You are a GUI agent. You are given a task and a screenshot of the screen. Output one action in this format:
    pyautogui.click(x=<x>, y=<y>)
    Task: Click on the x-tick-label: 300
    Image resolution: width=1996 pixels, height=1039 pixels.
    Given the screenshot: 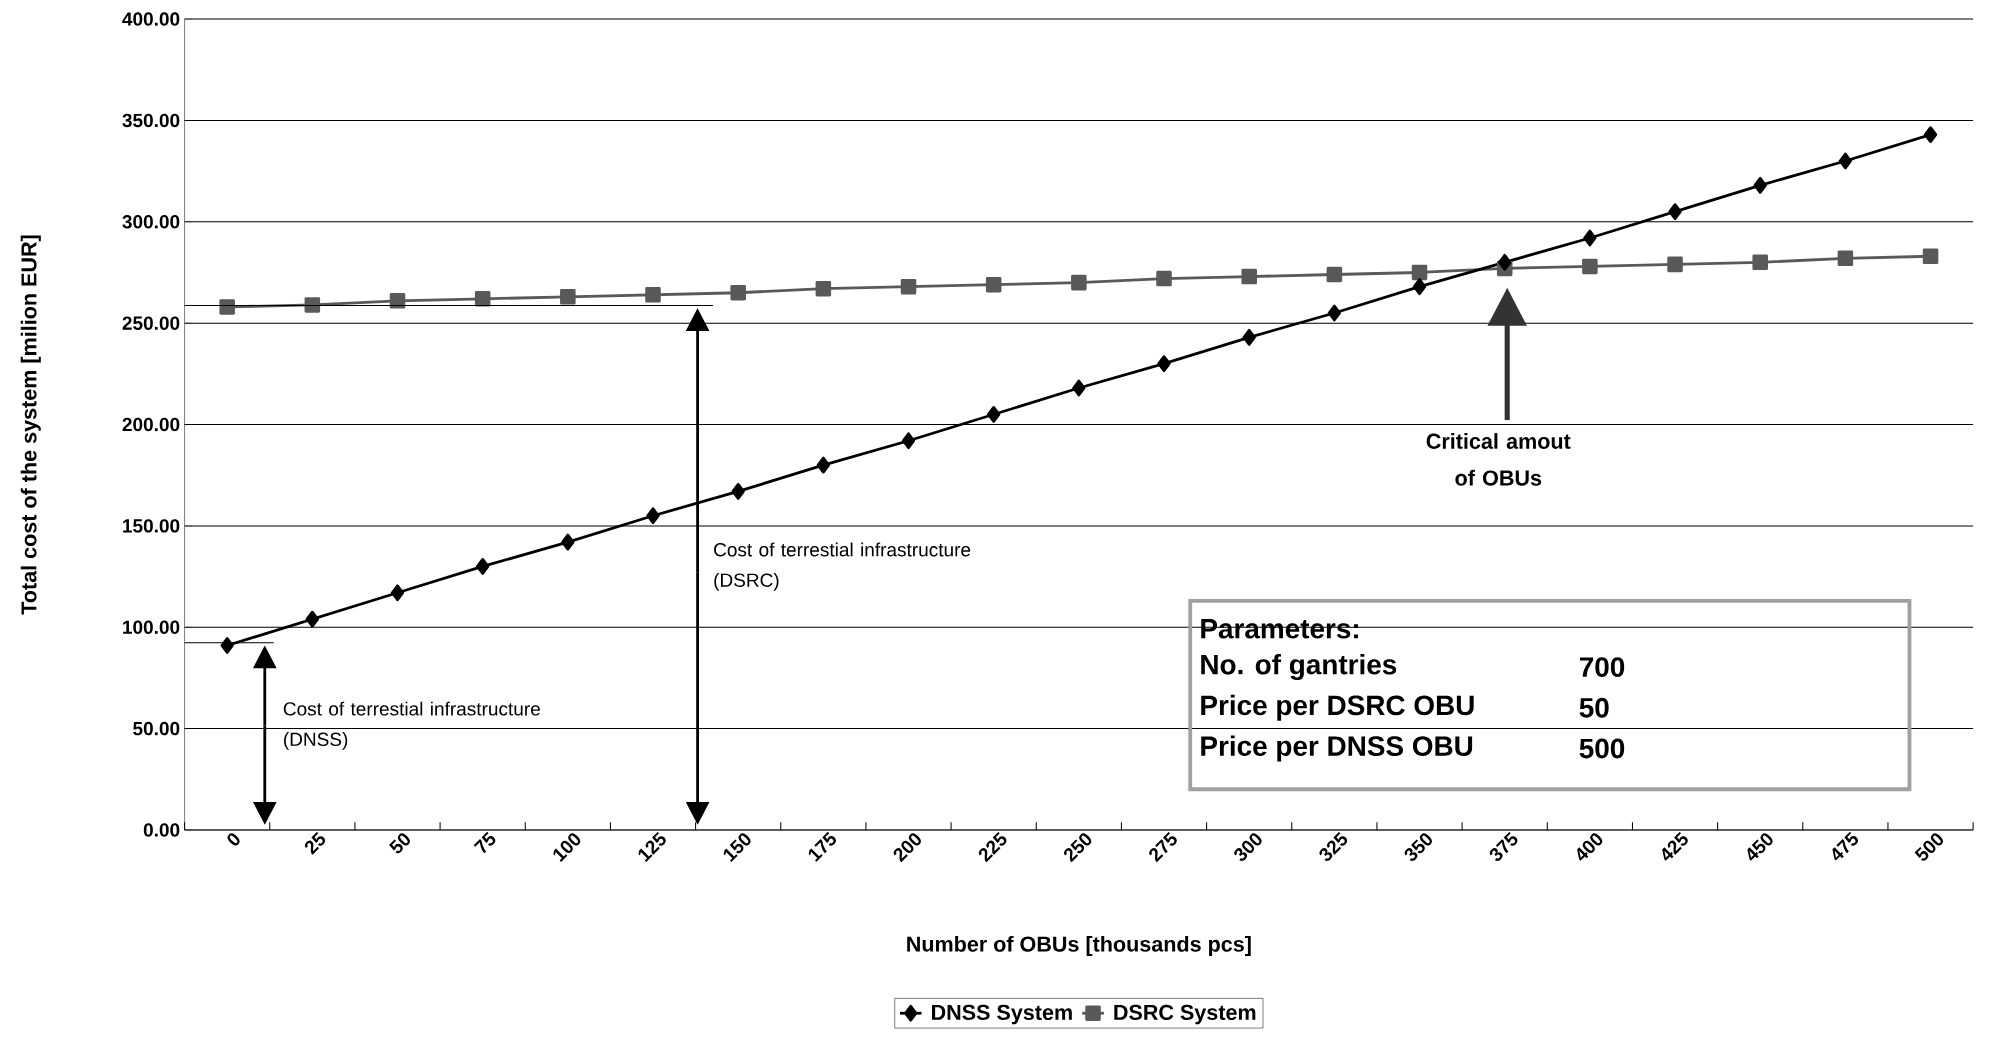 What is the action you would take?
    pyautogui.click(x=1248, y=847)
    